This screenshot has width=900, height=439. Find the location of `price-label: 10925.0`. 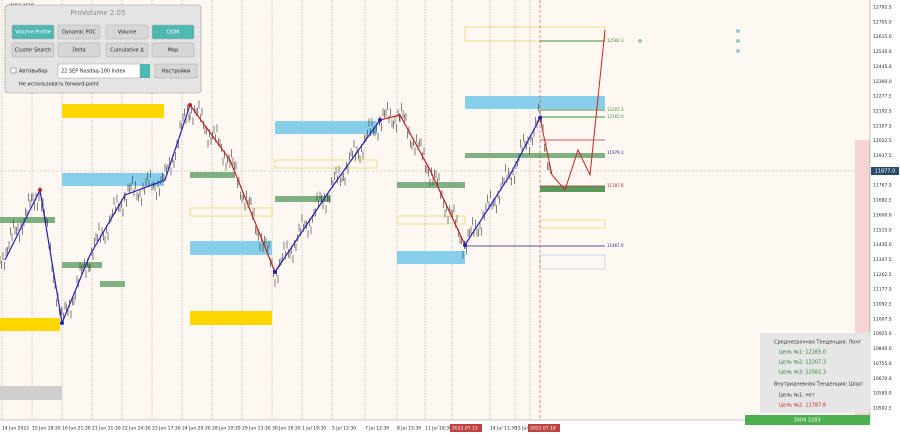

price-label: 10925.0 is located at coordinates (882, 334).